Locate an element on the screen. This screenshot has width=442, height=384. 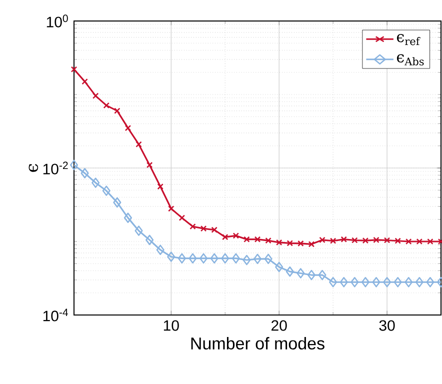
x-tick-label: 20 is located at coordinates (279, 325).